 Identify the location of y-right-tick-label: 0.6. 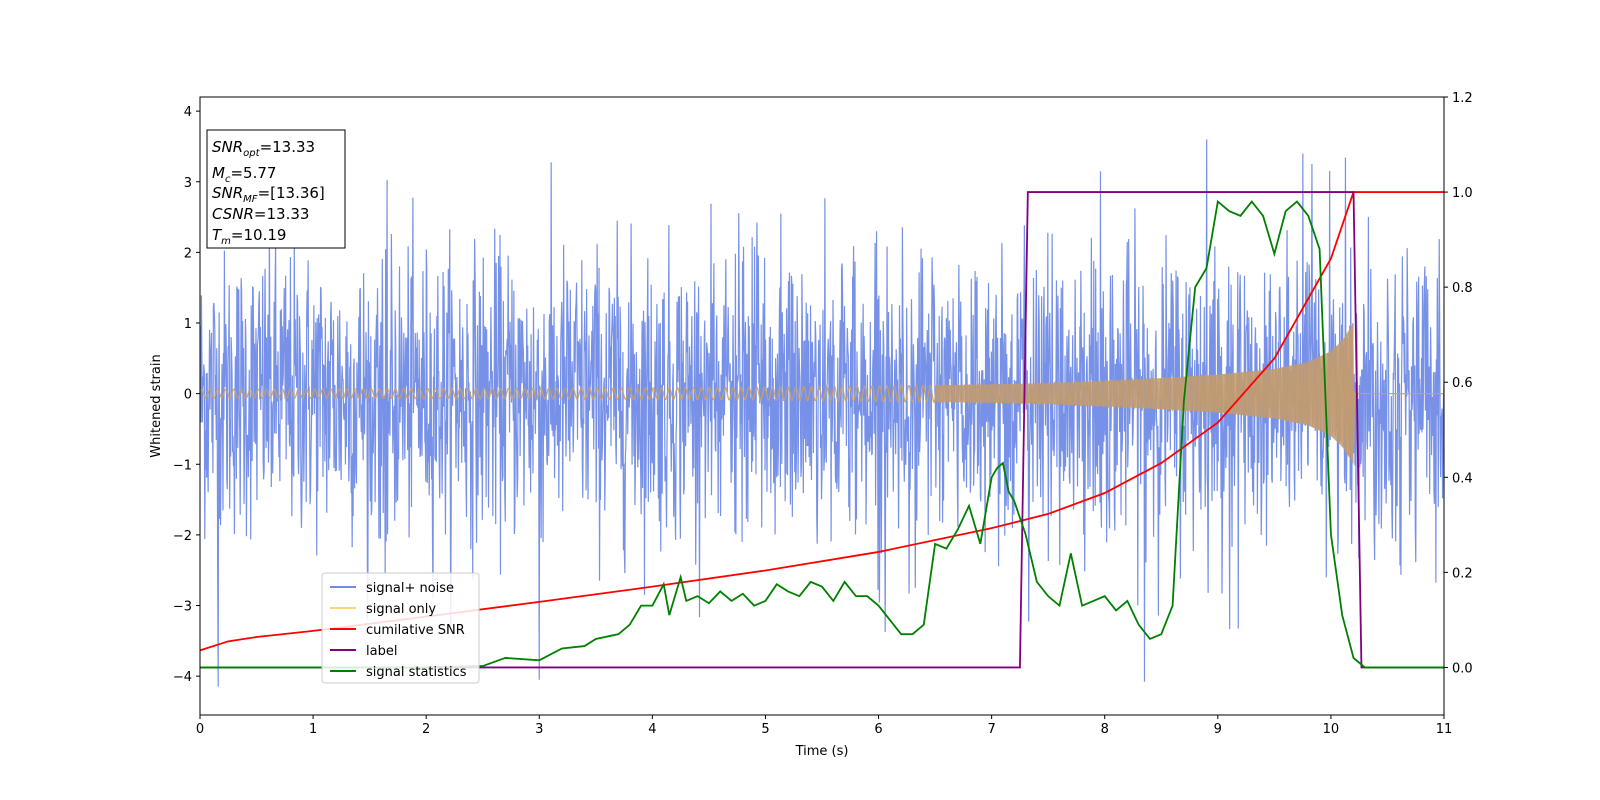
(1462, 383).